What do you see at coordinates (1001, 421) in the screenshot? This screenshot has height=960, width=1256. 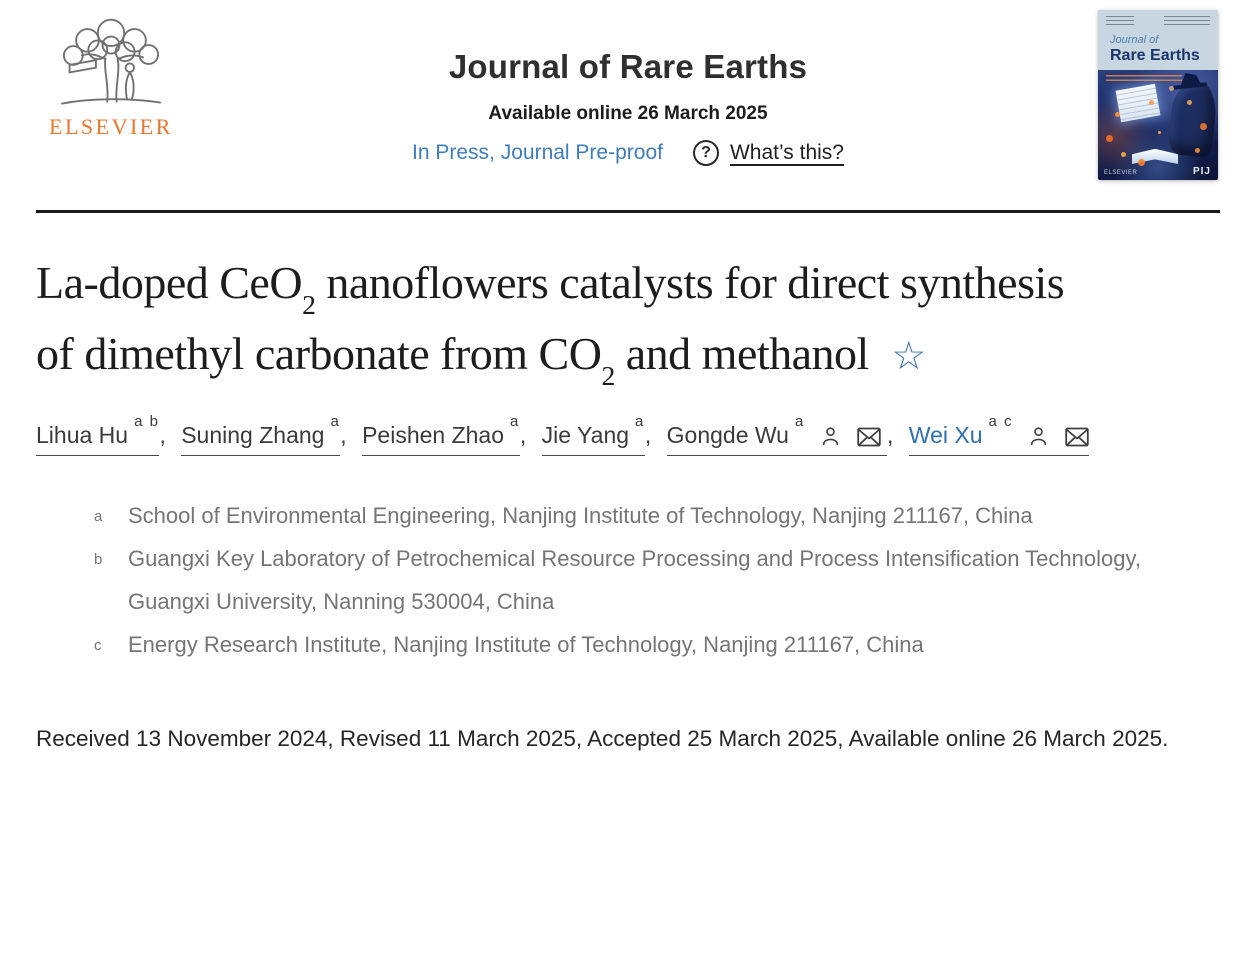 I see `author-affiliation-superscript: a c` at bounding box center [1001, 421].